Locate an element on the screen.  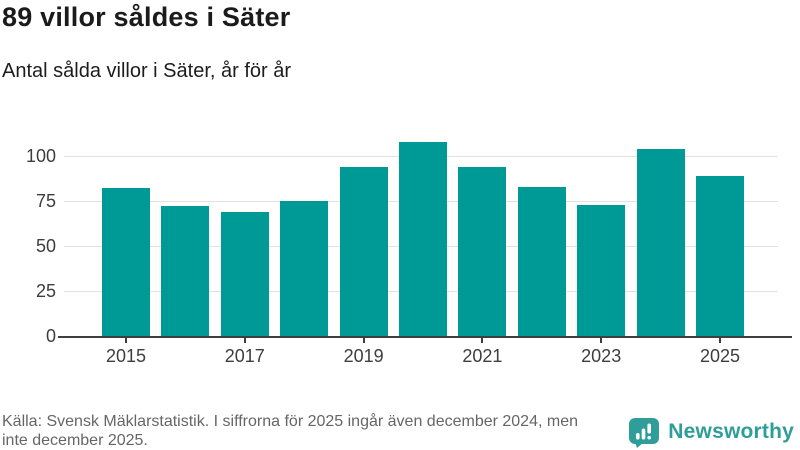
bar-2019 is located at coordinates (363, 251).